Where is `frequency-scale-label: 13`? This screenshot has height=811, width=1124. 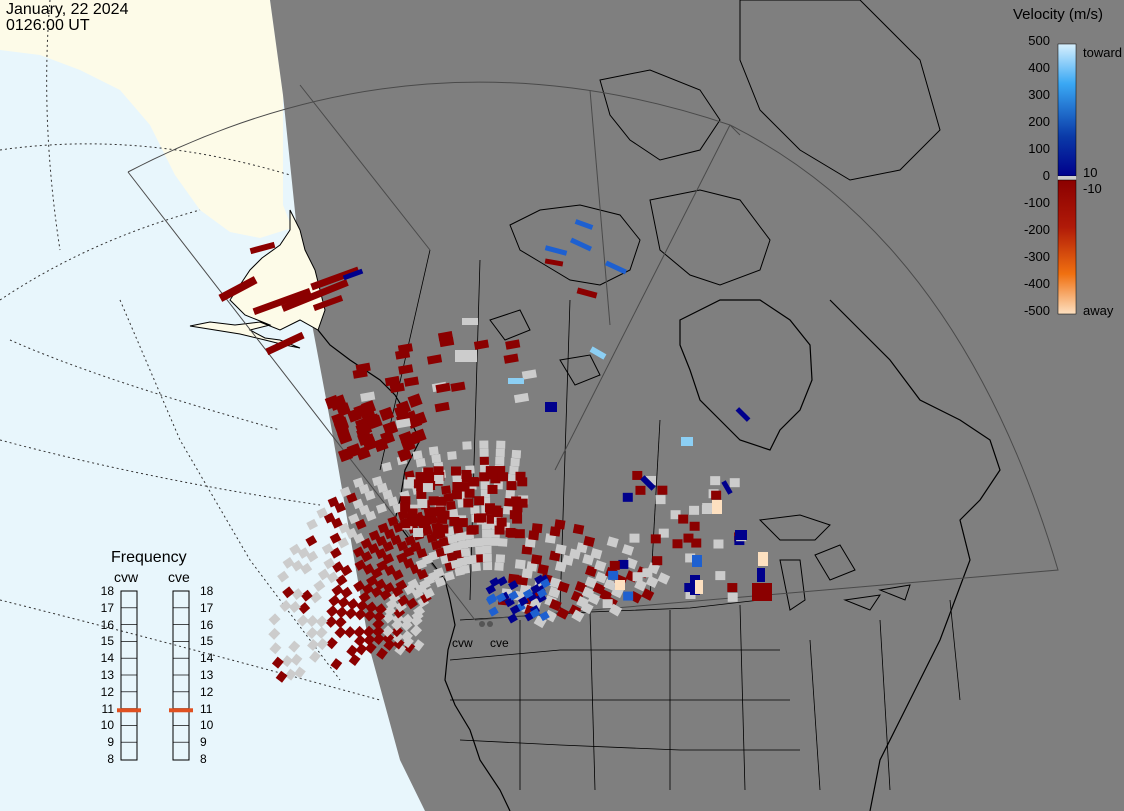 frequency-scale-label: 13 is located at coordinates (207, 675).